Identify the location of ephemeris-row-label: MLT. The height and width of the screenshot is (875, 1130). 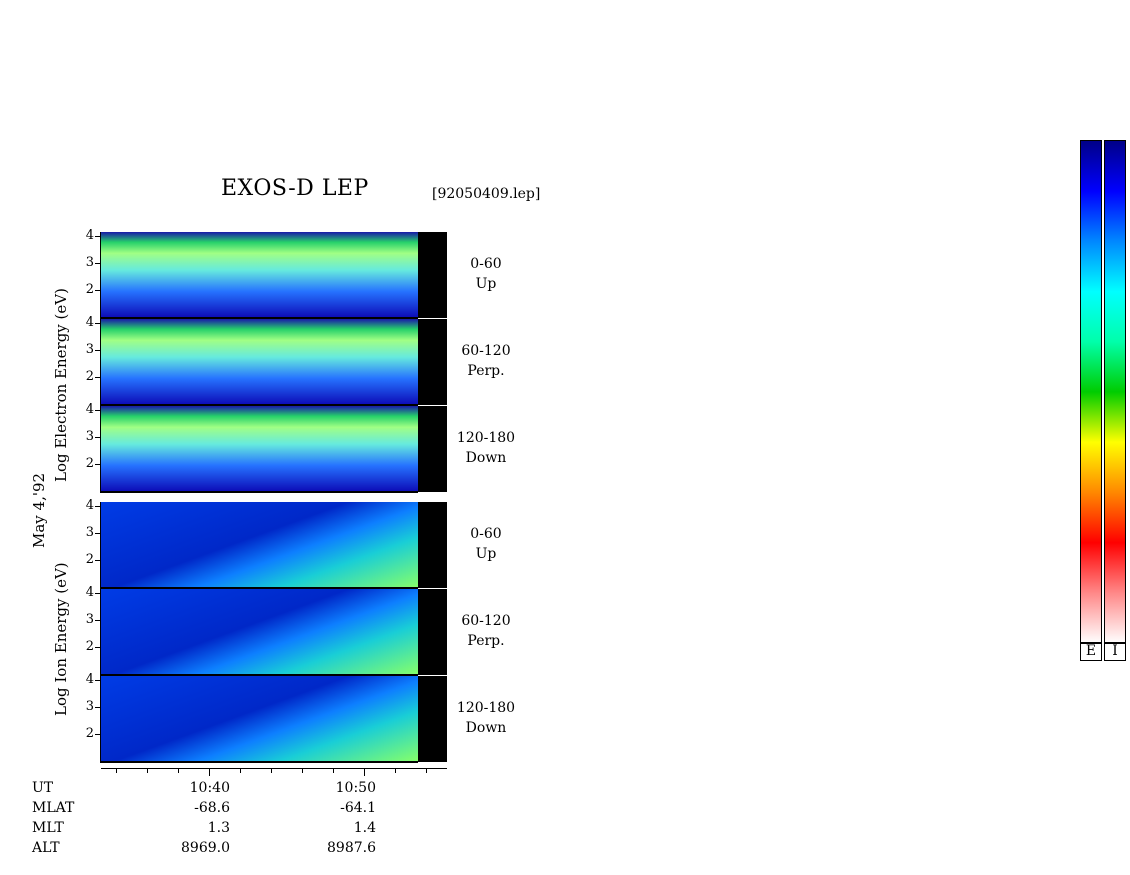
(48, 828).